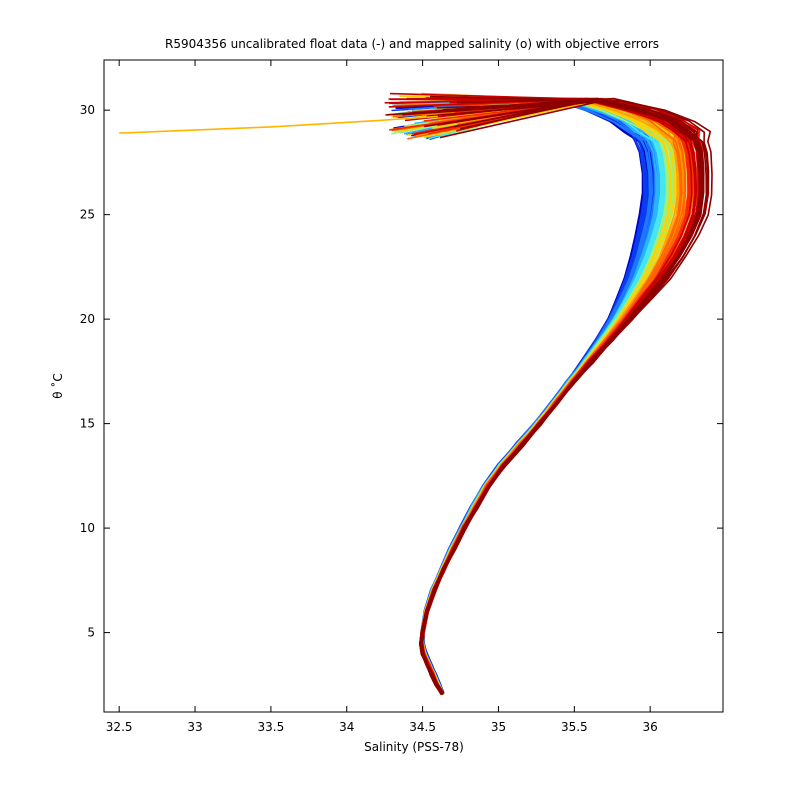 The height and width of the screenshot is (800, 800). I want to click on x-axis-label: Salinity (PSS-78), so click(414, 747).